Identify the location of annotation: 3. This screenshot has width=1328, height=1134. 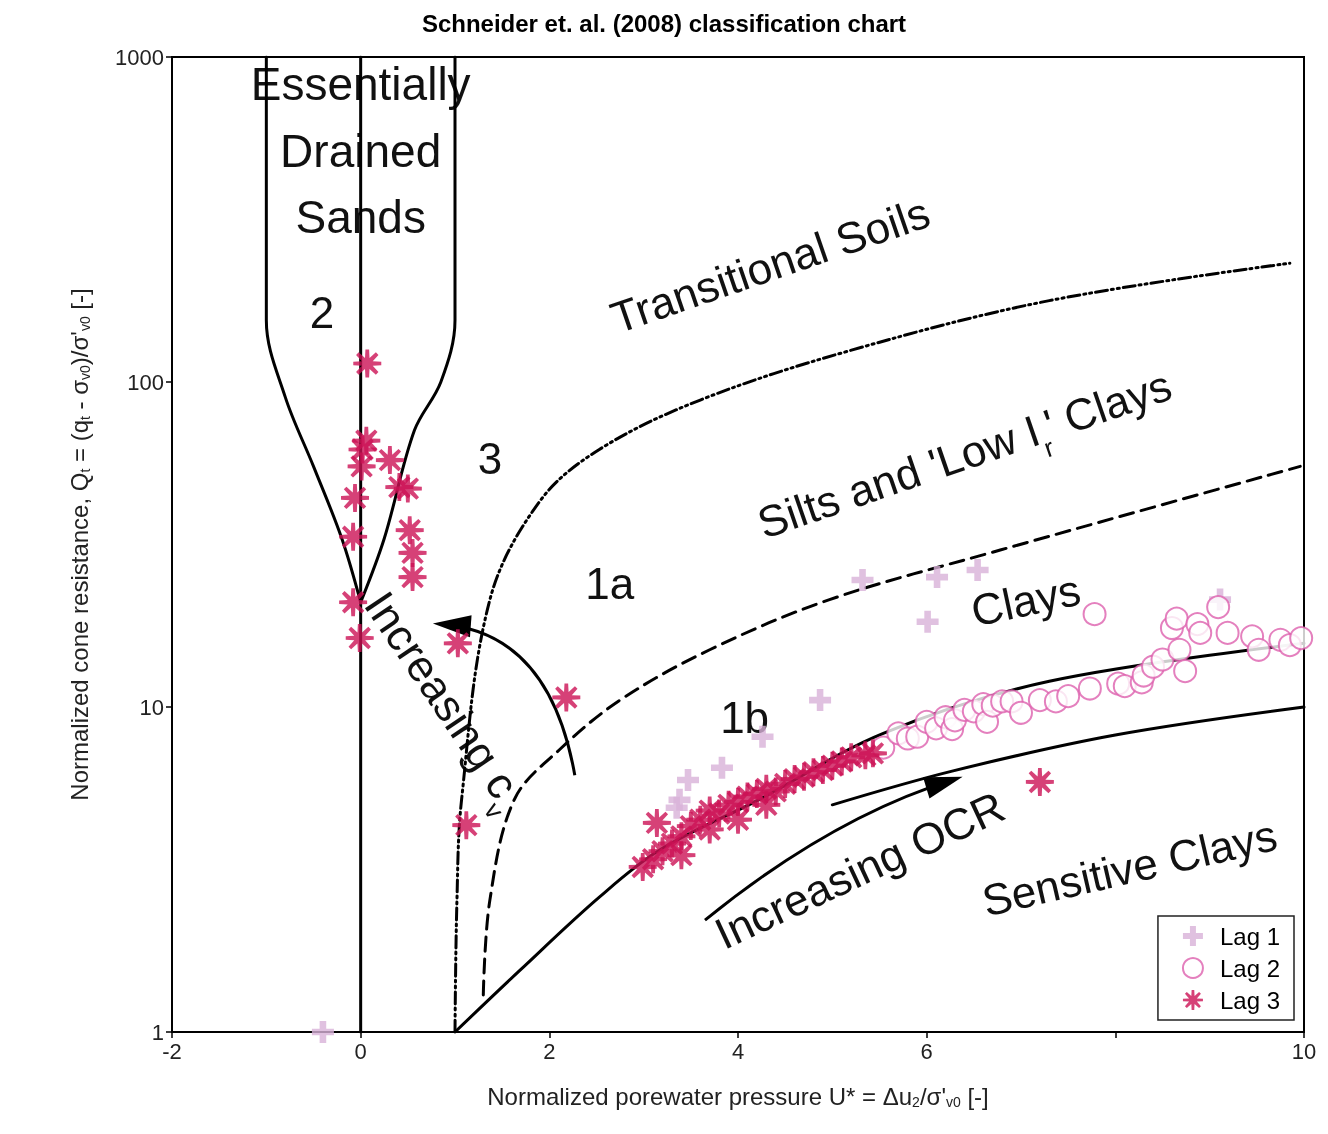
(490, 459).